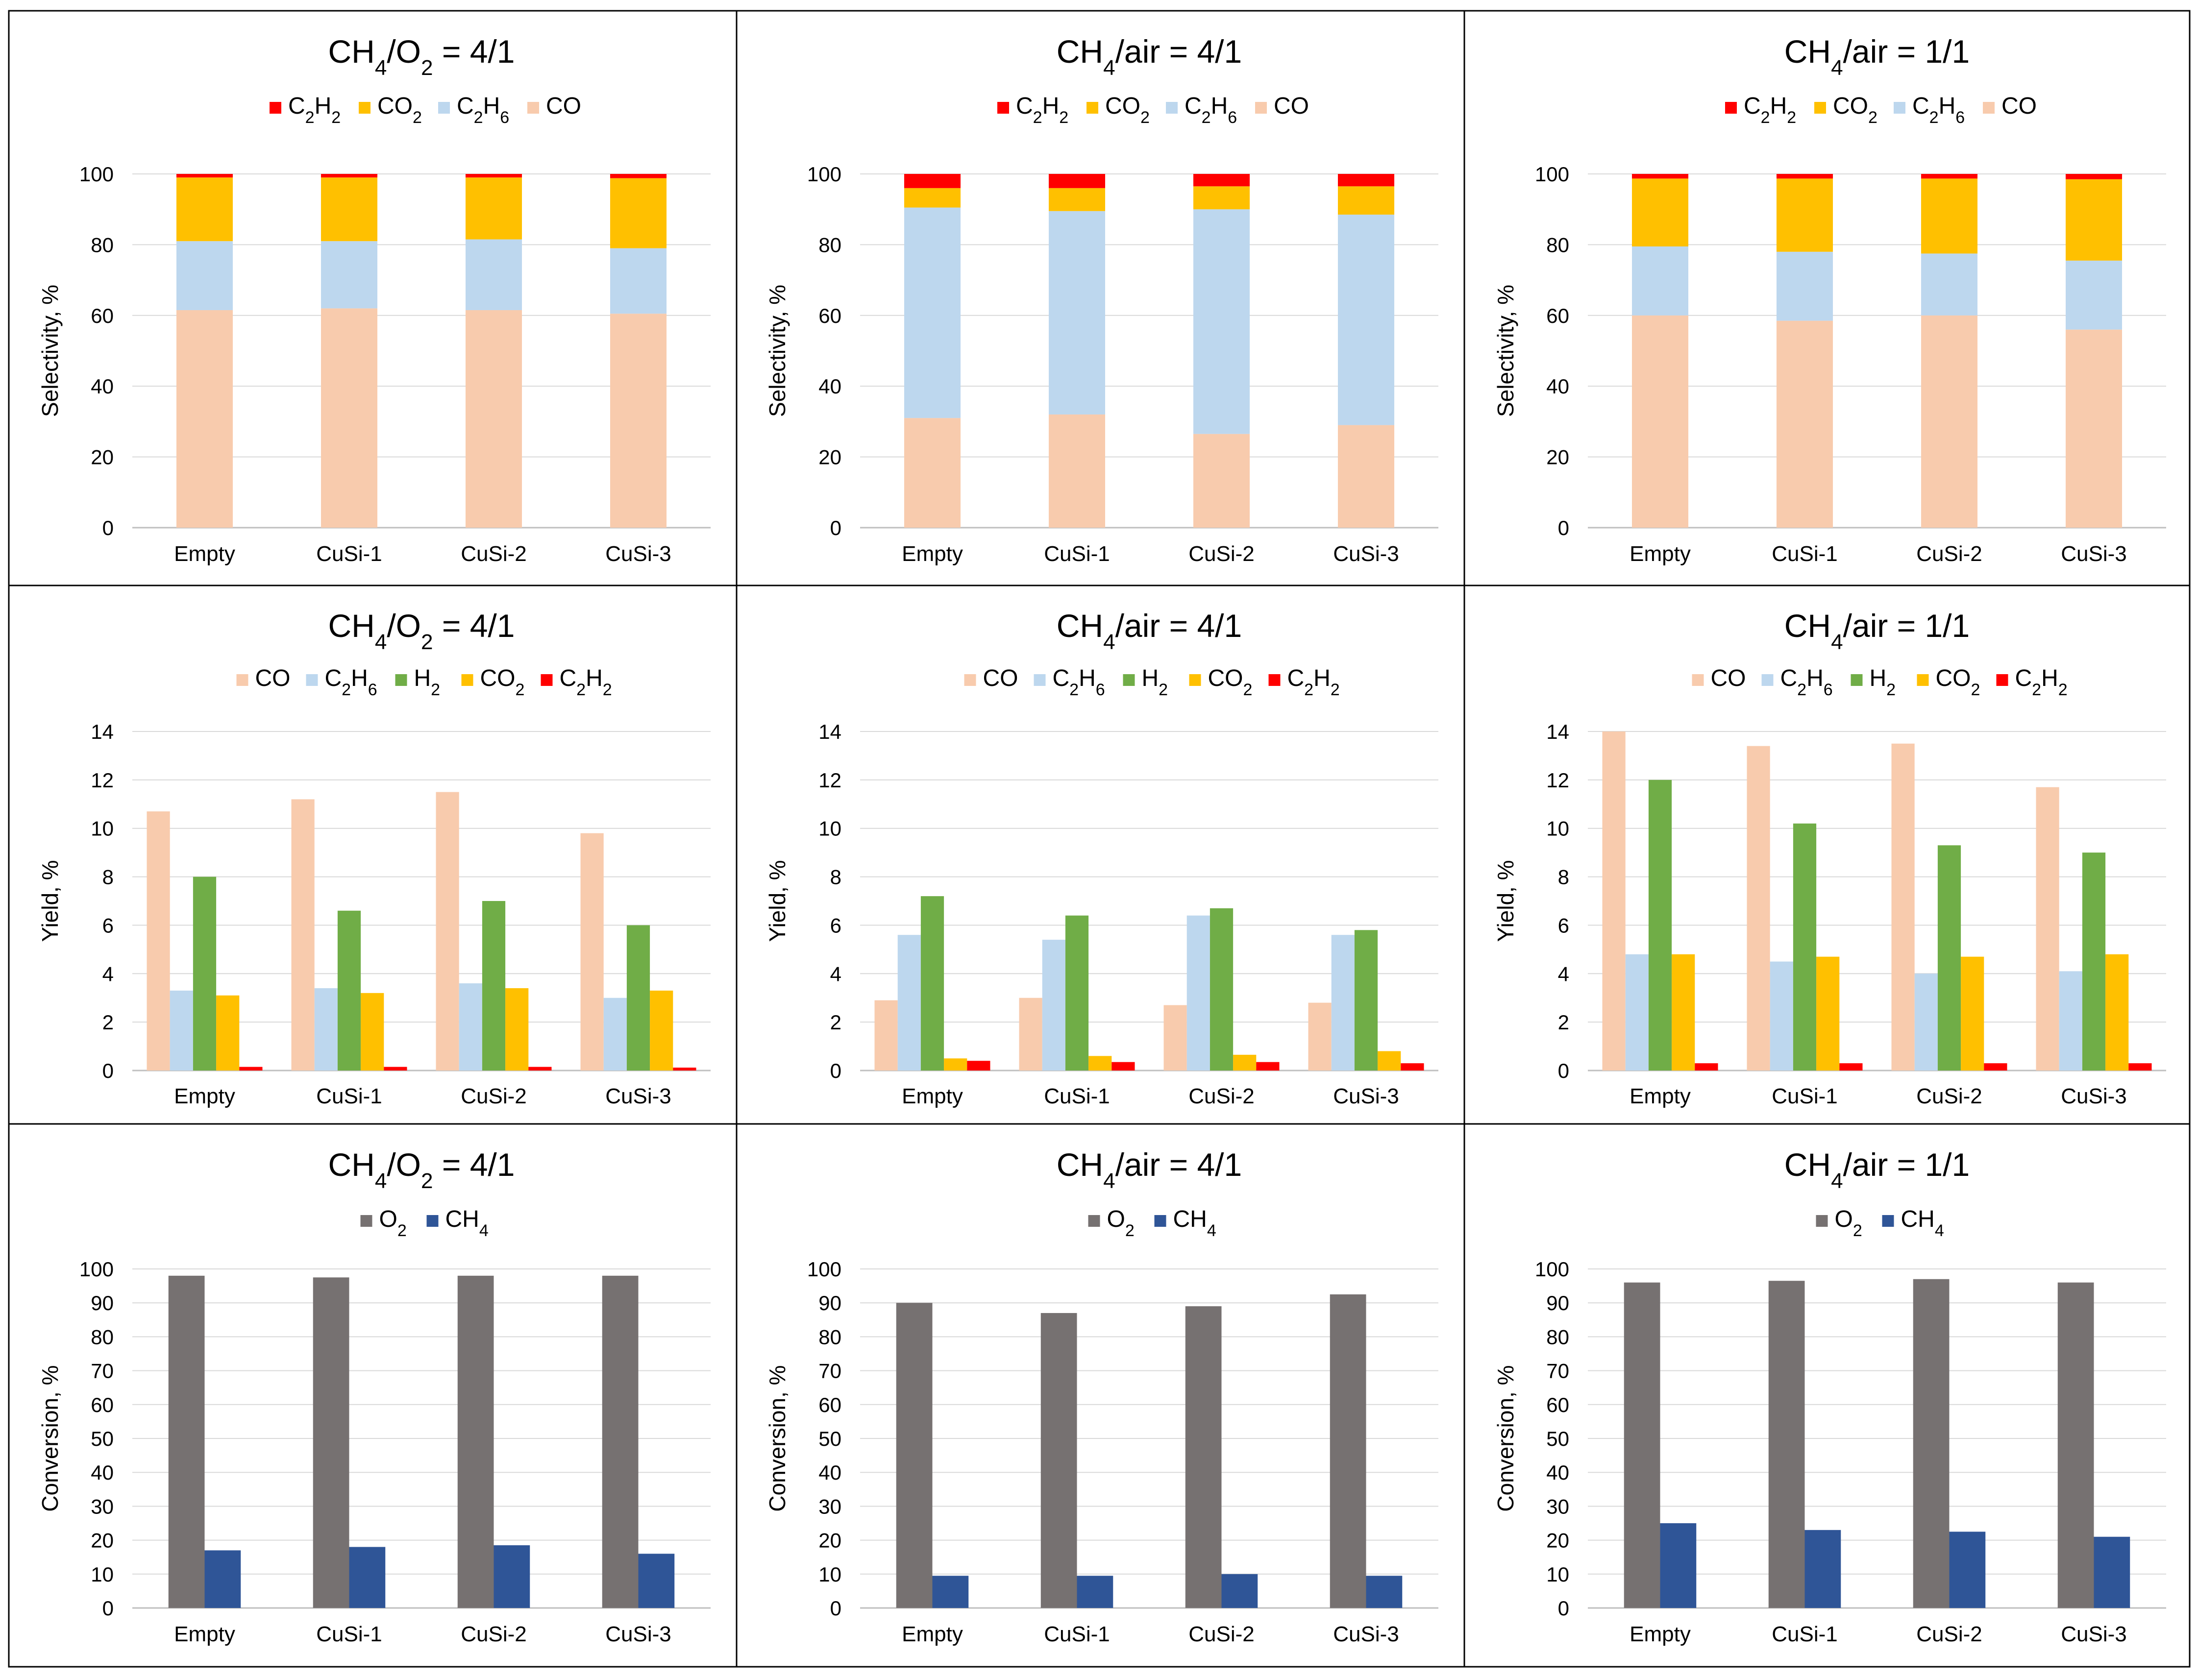 This screenshot has width=2198, height=1680. What do you see at coordinates (108, 973) in the screenshot?
I see `y-tick-label: 4` at bounding box center [108, 973].